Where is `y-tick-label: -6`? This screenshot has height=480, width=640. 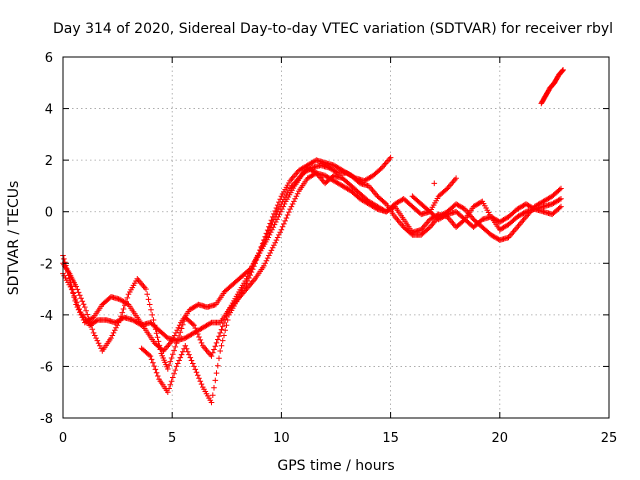
y-tick-label: -6 is located at coordinates (46, 367).